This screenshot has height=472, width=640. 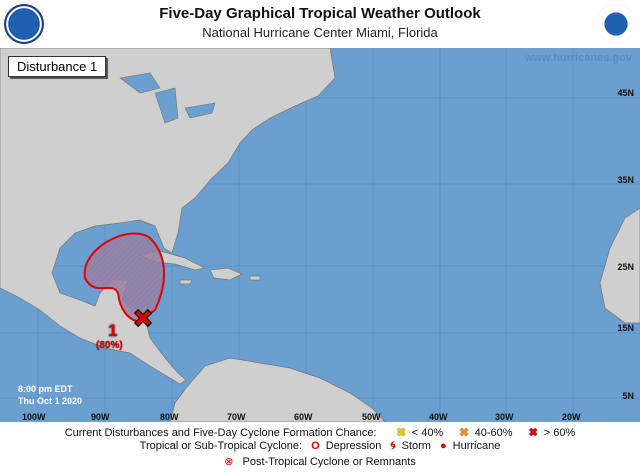 What do you see at coordinates (45, 389) in the screenshot?
I see `timestamp-time: 8:00 pm EDT` at bounding box center [45, 389].